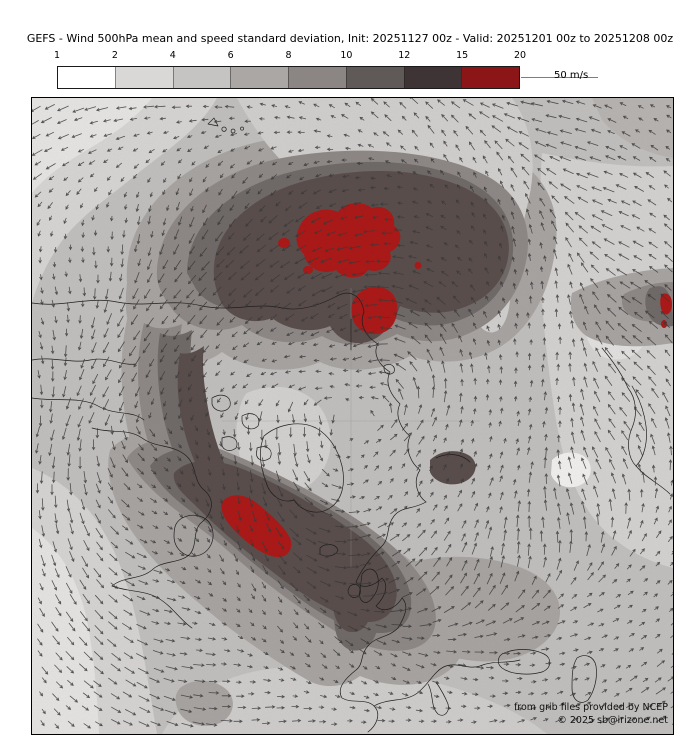  Describe the element at coordinates (612, 720) in the screenshot. I see `credit-copyright: © 2025 sb@irizone.net` at that location.